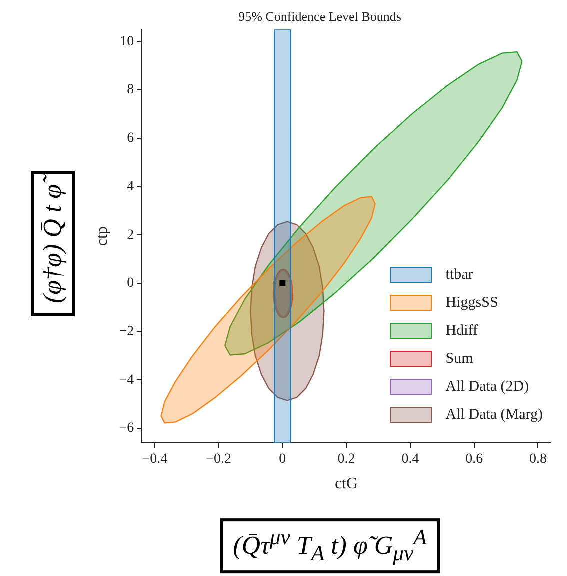 The image size is (567, 576). Describe the element at coordinates (475, 460) in the screenshot. I see `x-tick-label: 0.6` at that location.